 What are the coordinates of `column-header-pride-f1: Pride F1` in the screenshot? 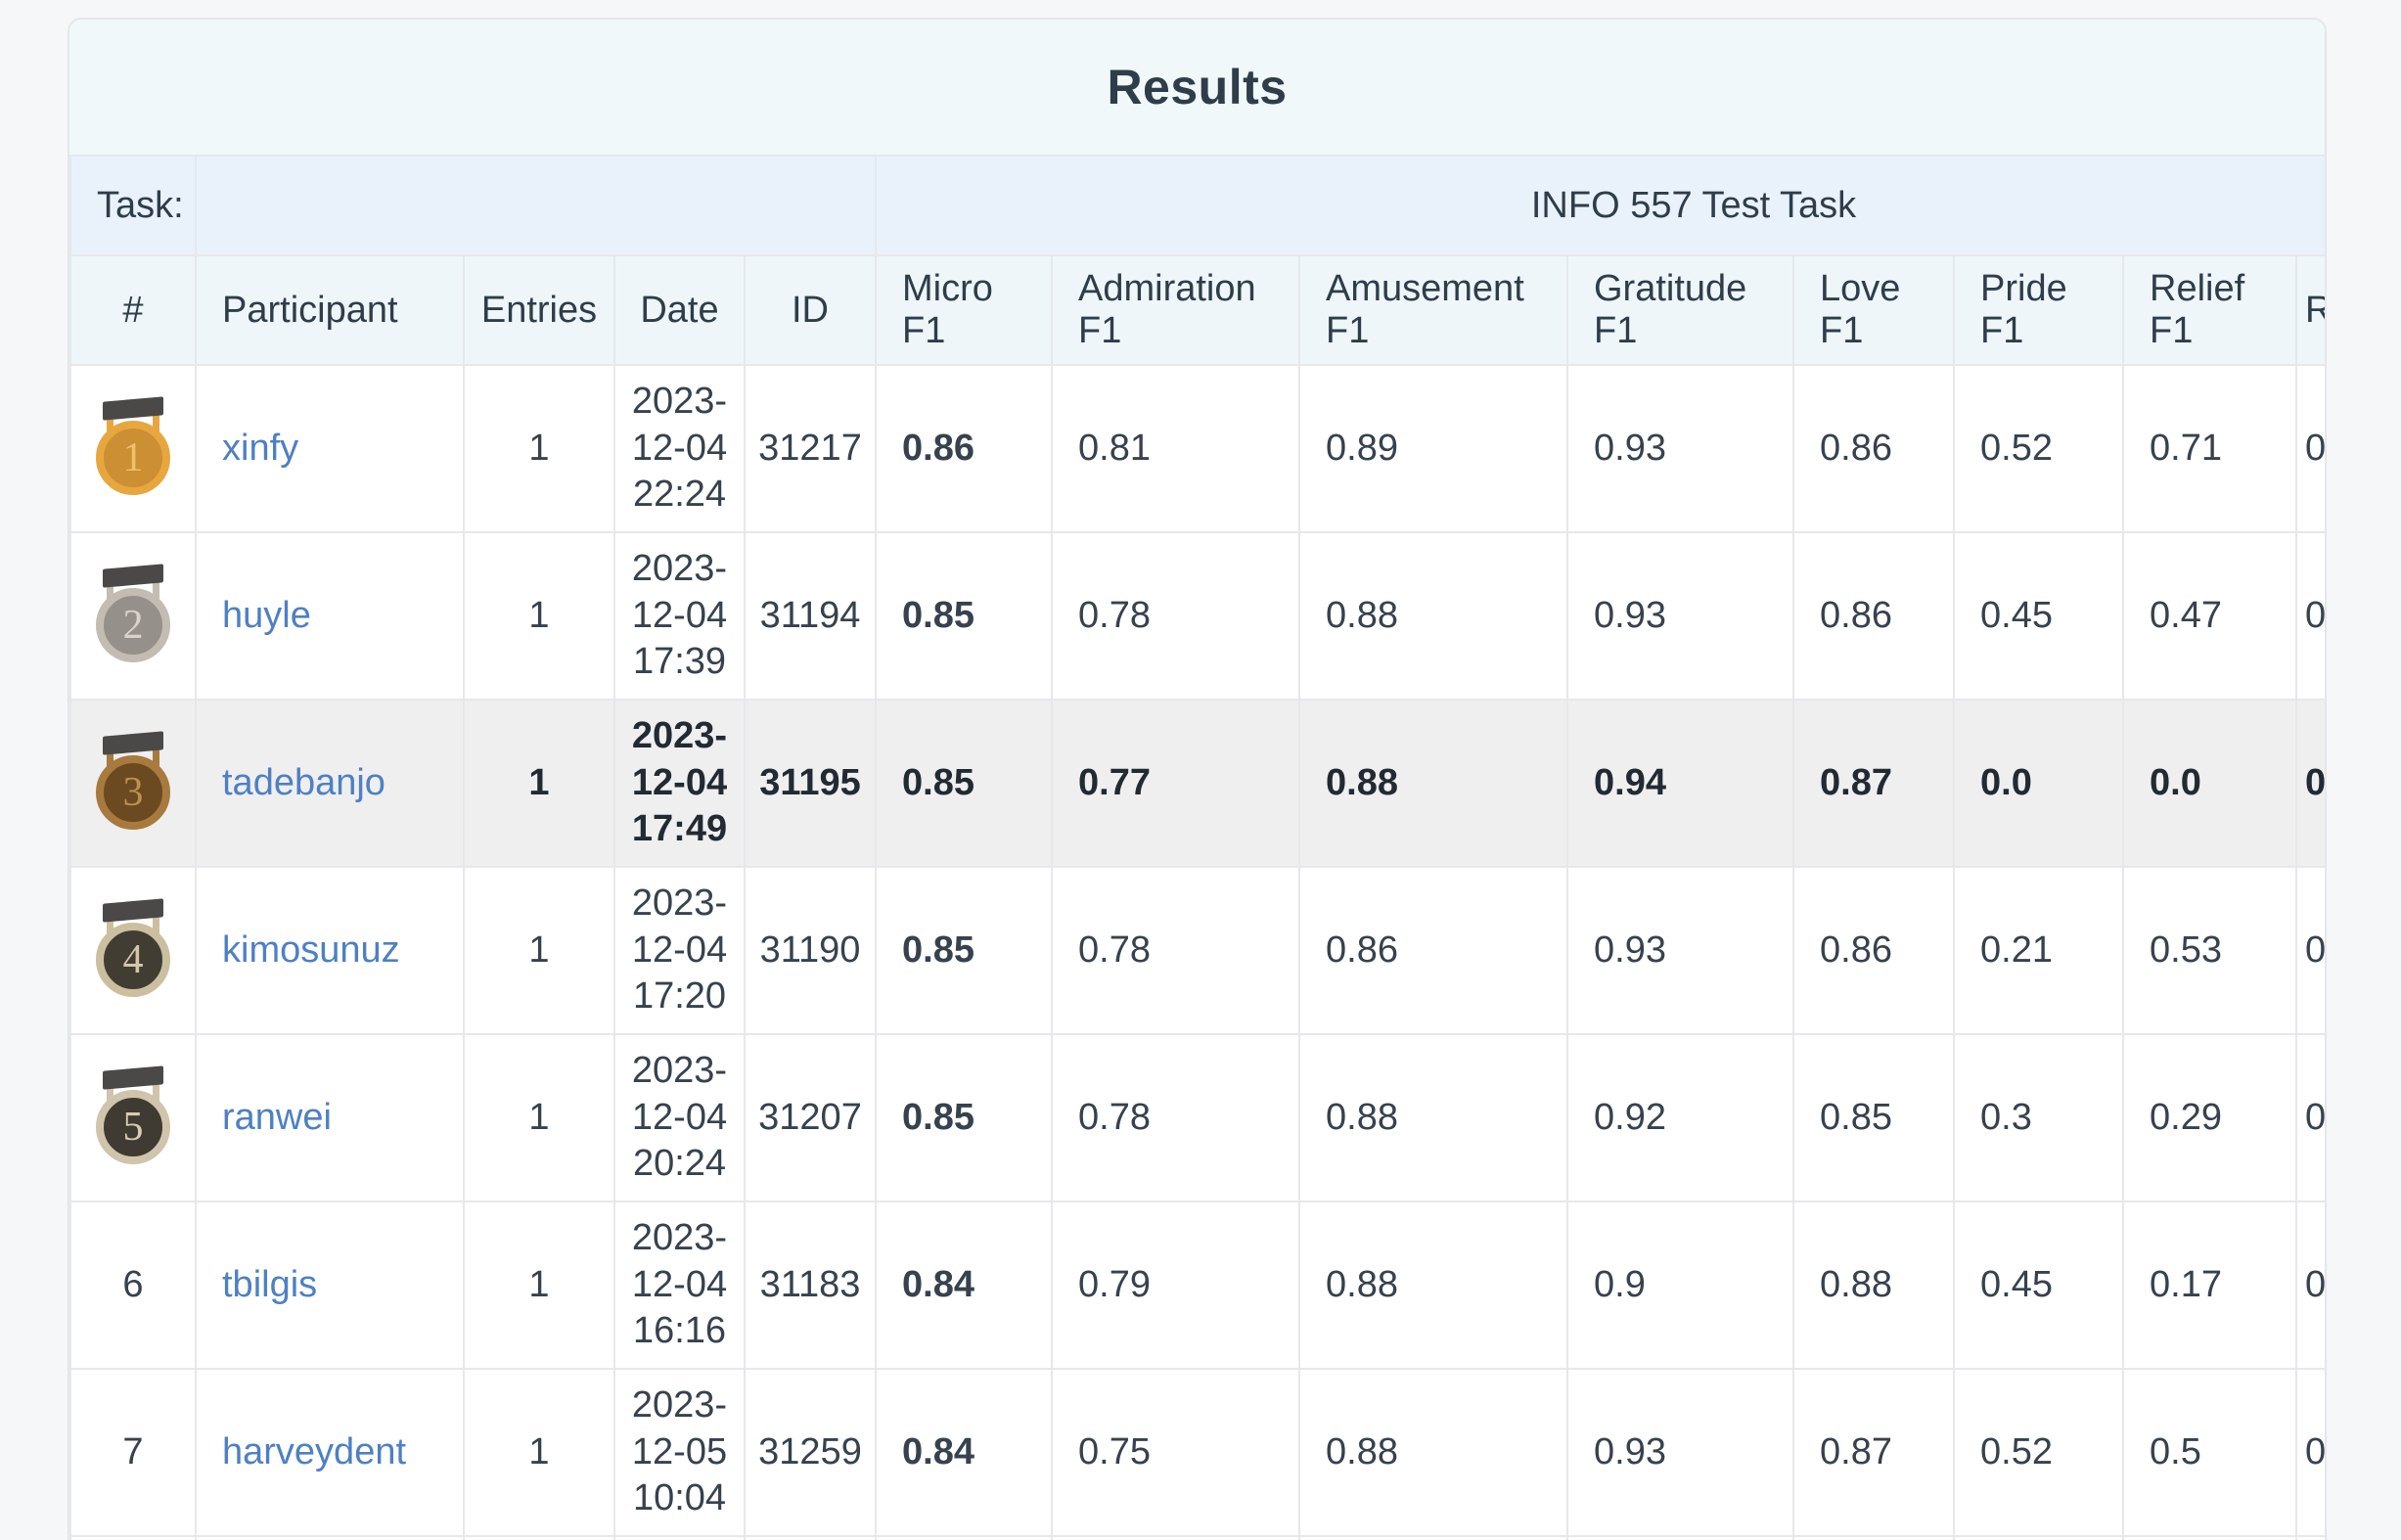 It's located at (2039, 310).